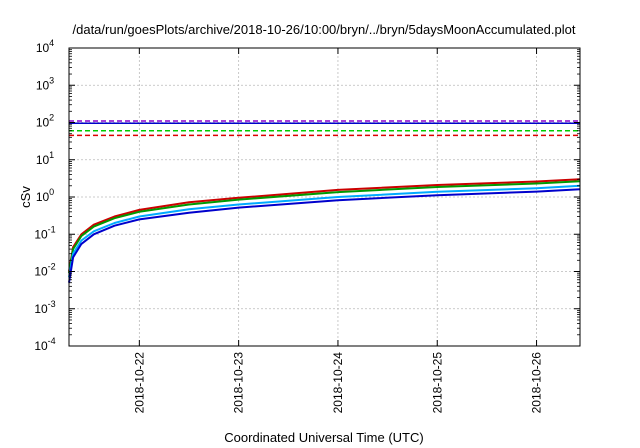  Describe the element at coordinates (537, 383) in the screenshot. I see `x-tick-label: 2018-10-26` at that location.